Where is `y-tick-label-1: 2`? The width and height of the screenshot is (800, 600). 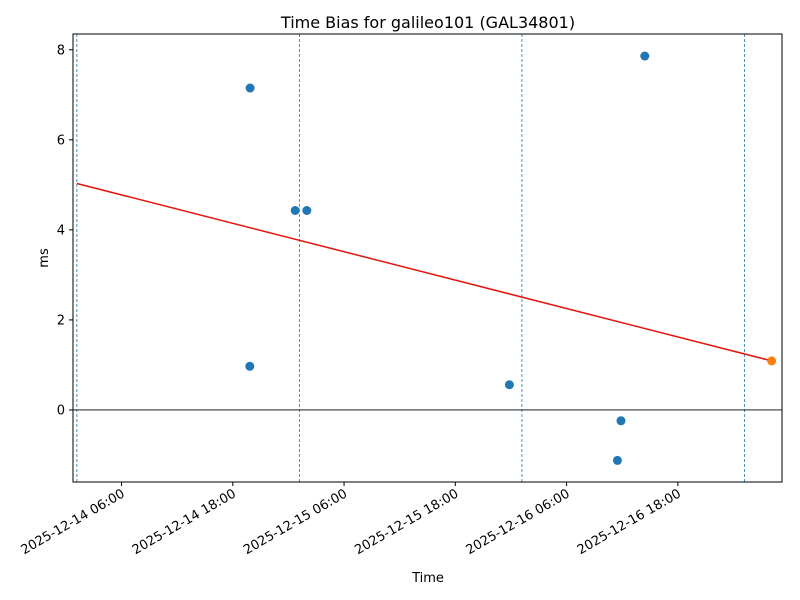
y-tick-label-1: 2 is located at coordinates (61, 320).